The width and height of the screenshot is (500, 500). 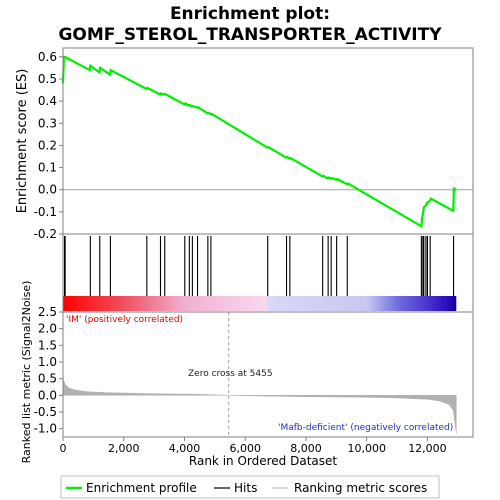 What do you see at coordinates (47, 123) in the screenshot?
I see `es-y-tick-label: 0.3` at bounding box center [47, 123].